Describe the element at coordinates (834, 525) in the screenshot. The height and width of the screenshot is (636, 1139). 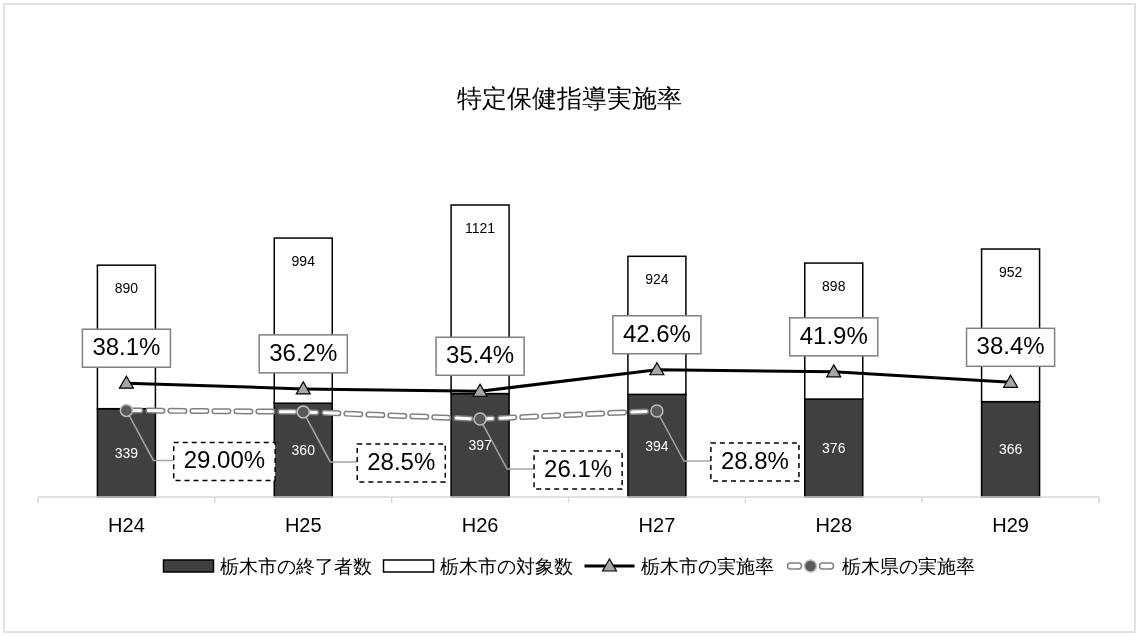
I see `x-tick-label: H28` at that location.